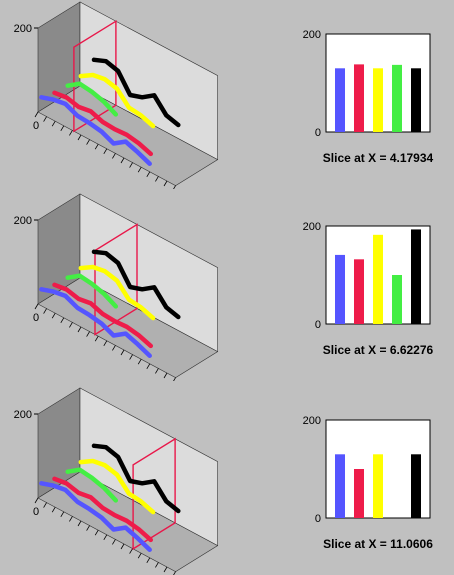 The image size is (454, 575). Describe the element at coordinates (378, 158) in the screenshot. I see `slice-caption: Slice at X = 4.17934` at that location.